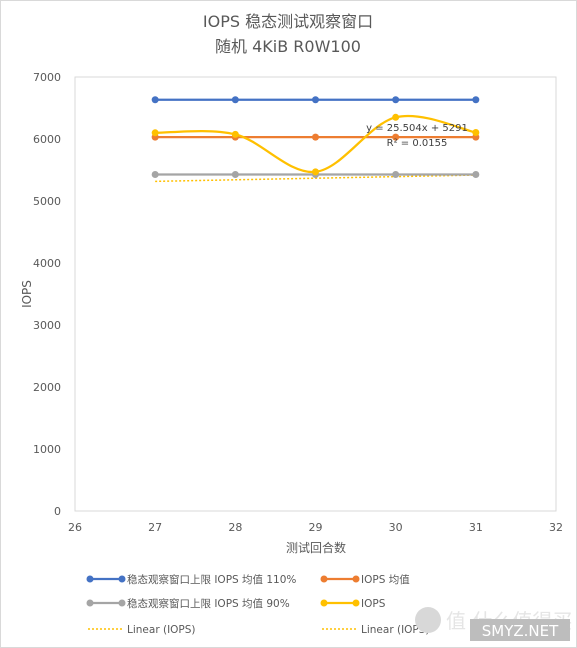 The image size is (577, 648). I want to click on x-tick-label: 32, so click(556, 527).